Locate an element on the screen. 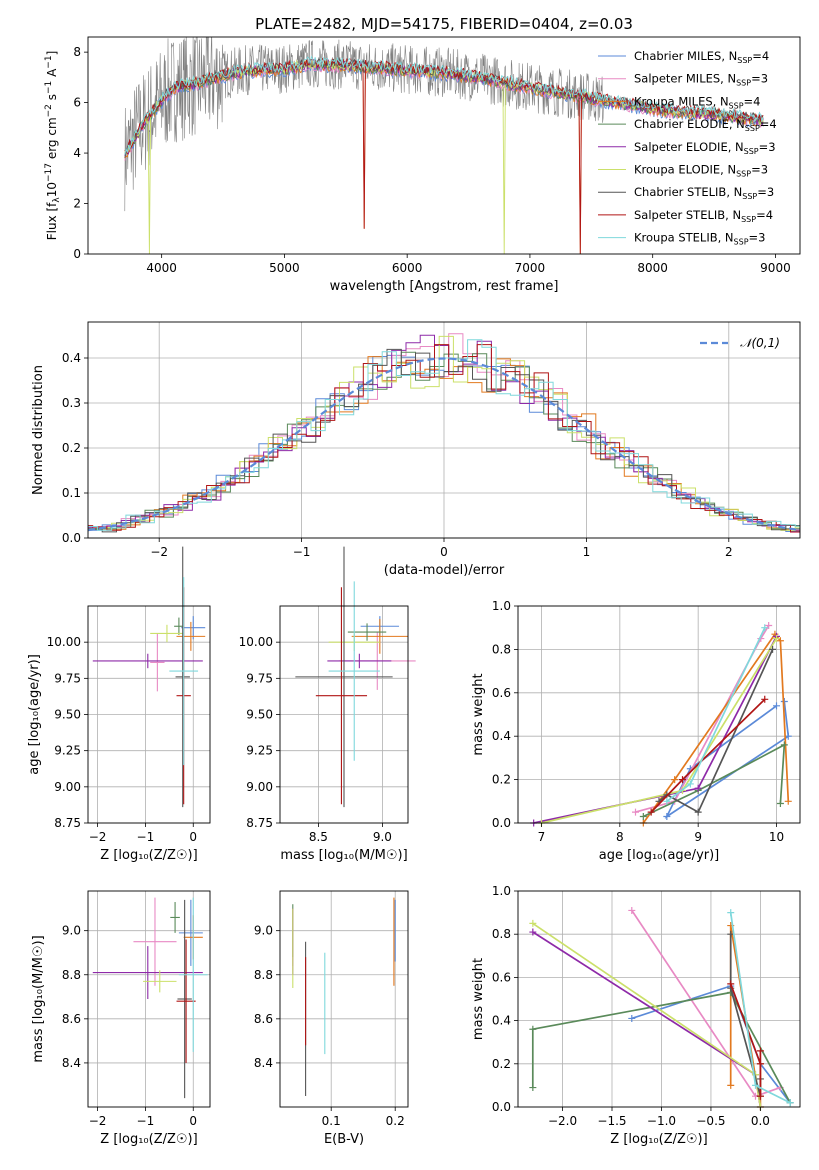  weight_vs_Z-border is located at coordinates (659, 999).